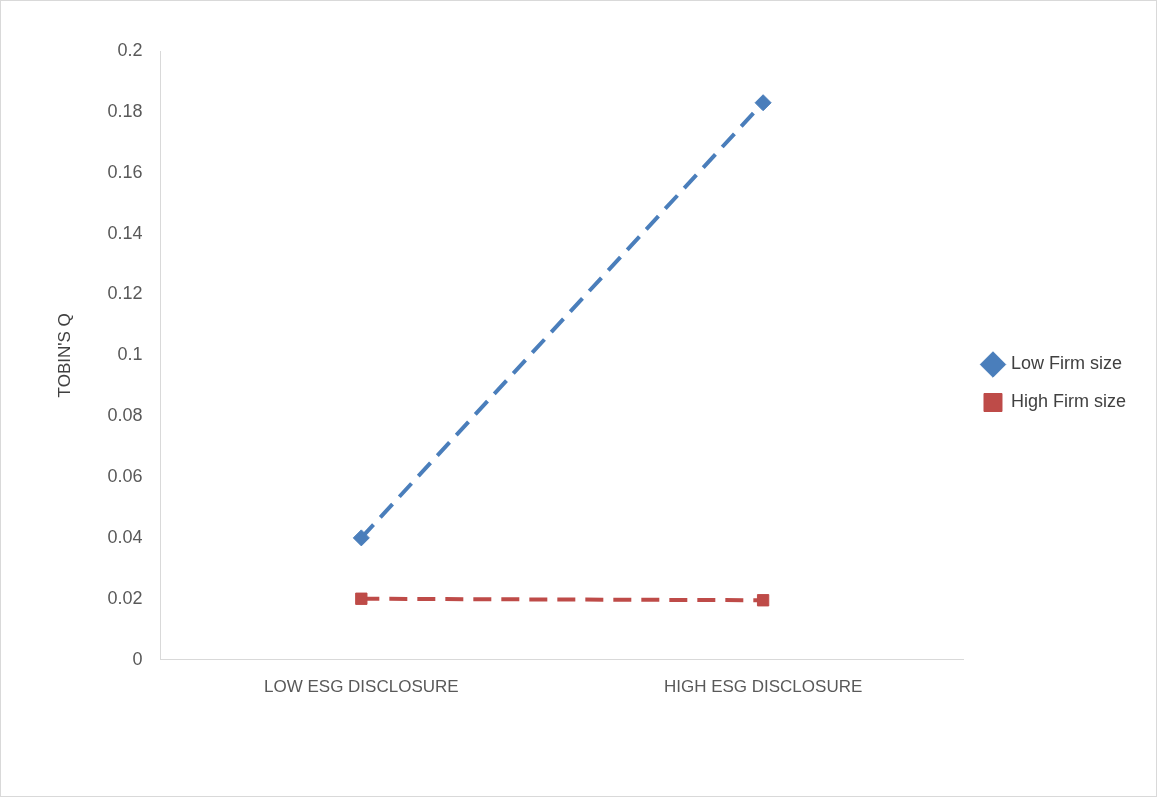 The image size is (1157, 797). Describe the element at coordinates (125, 110) in the screenshot. I see `y-tick-label: 0.18` at that location.